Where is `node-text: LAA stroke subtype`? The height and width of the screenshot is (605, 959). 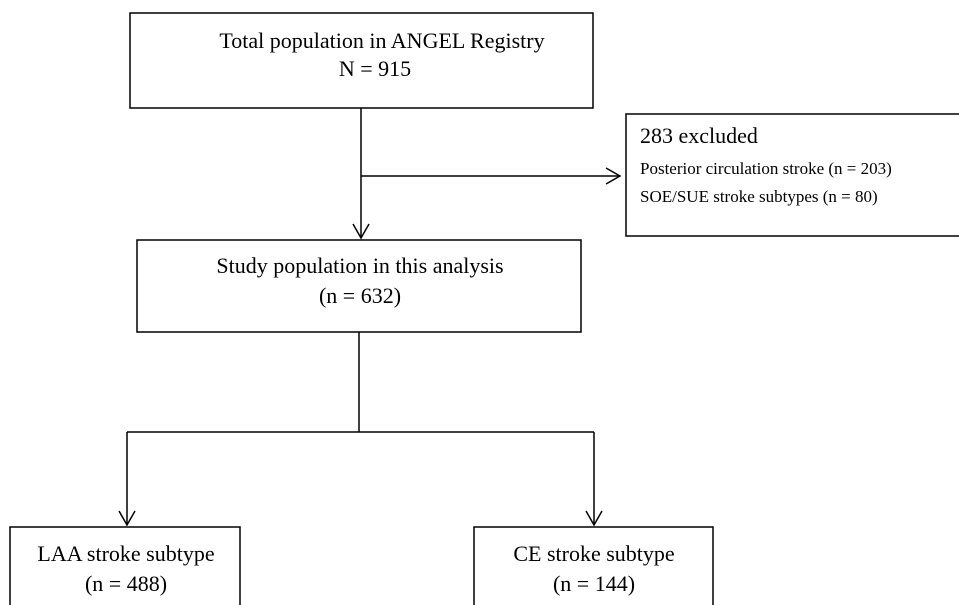
node-text: LAA stroke subtype is located at coordinates (125, 553).